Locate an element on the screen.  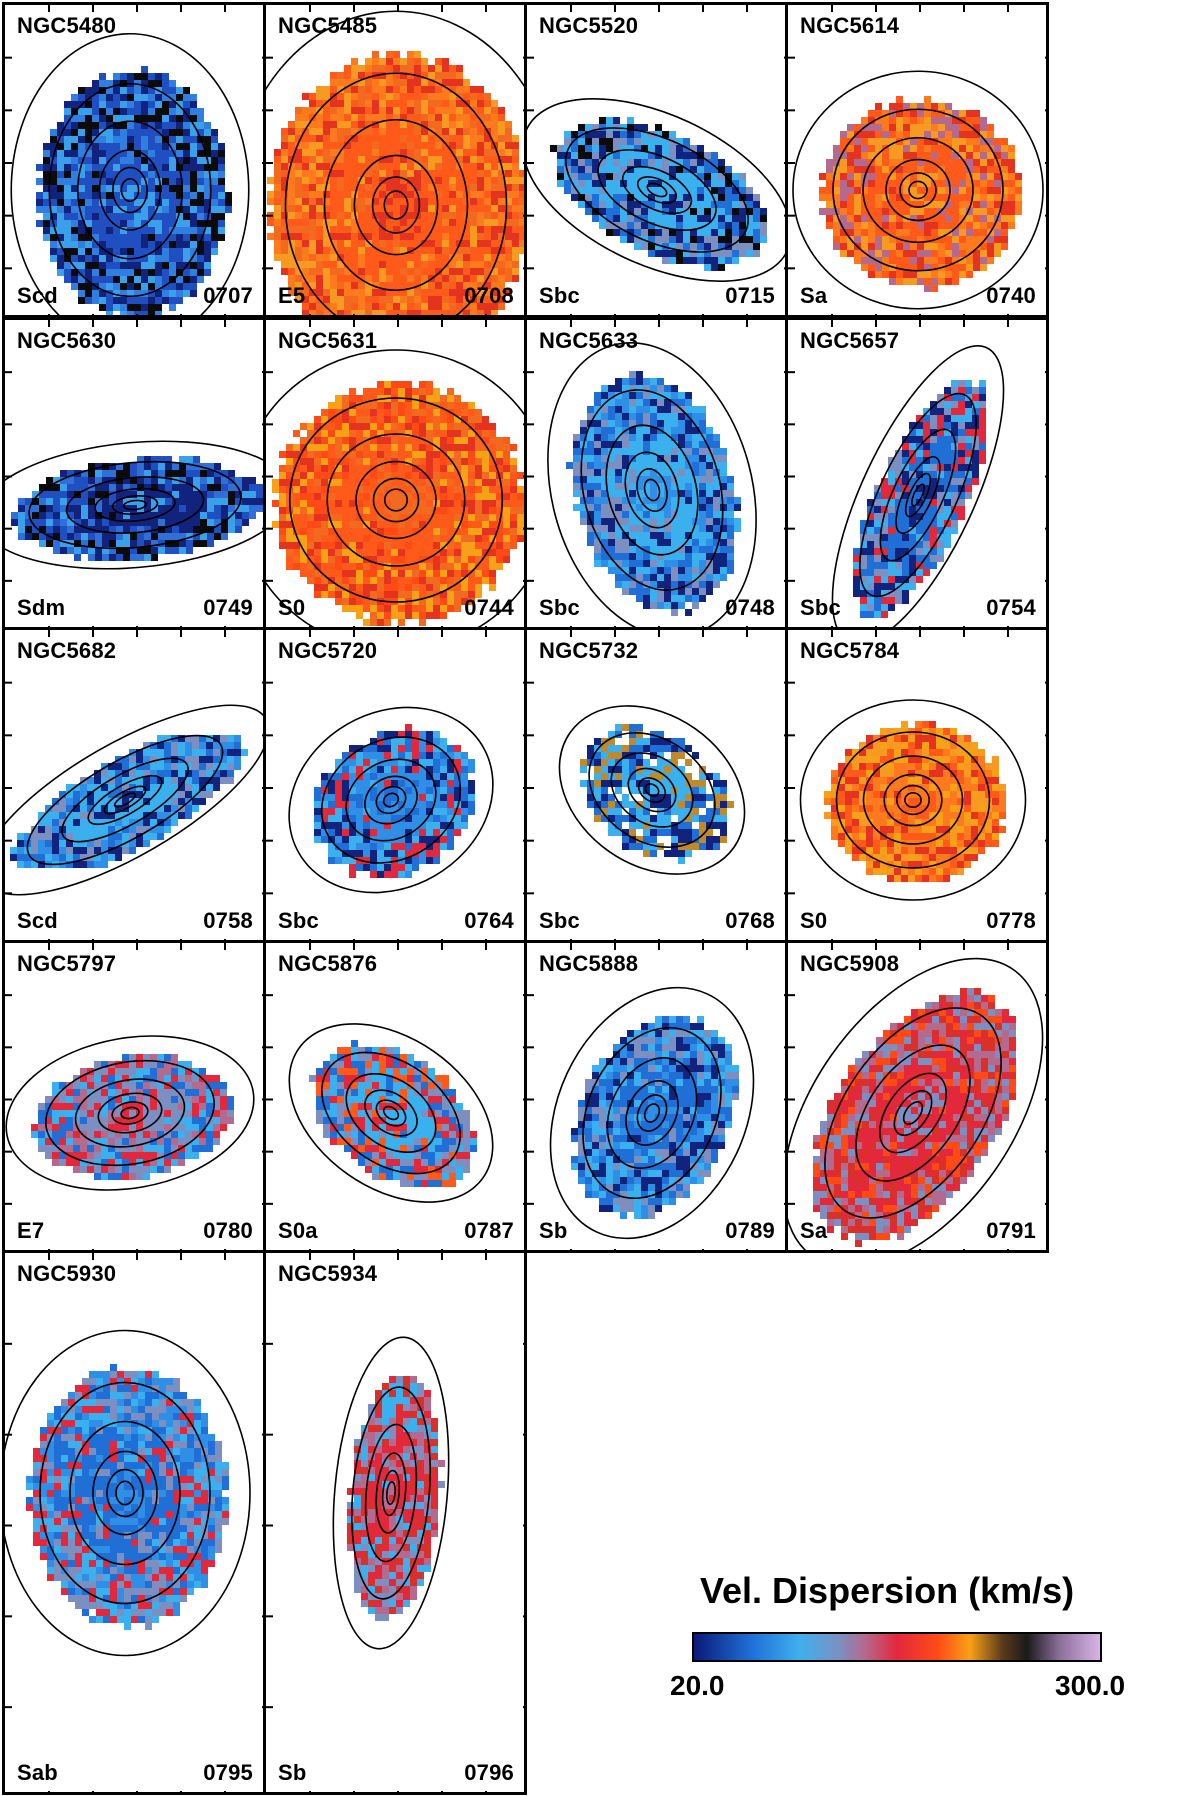
califa-id: 0754 is located at coordinates (1011, 607).